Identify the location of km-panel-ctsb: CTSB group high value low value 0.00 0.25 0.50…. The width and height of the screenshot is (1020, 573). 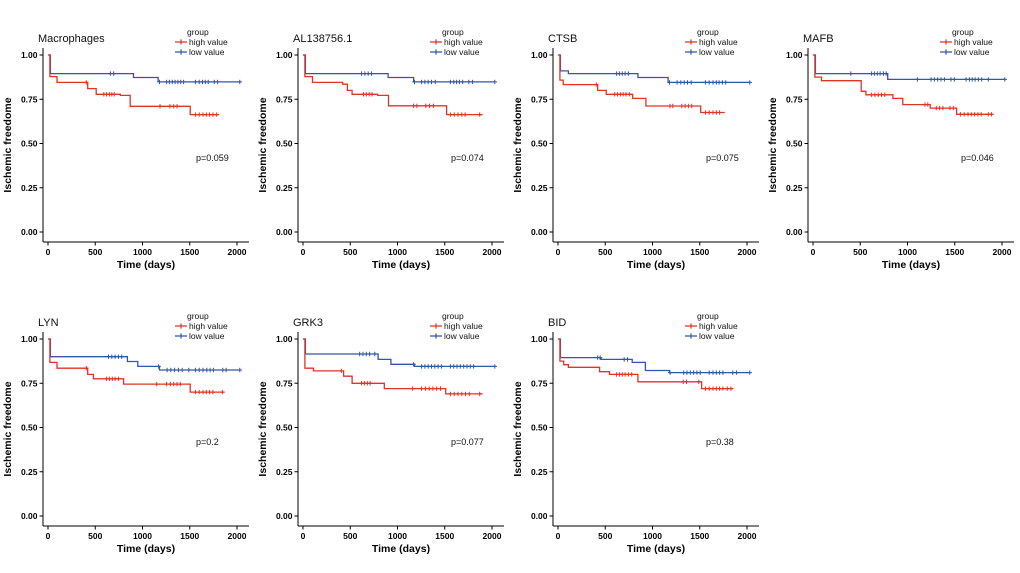
(637, 142).